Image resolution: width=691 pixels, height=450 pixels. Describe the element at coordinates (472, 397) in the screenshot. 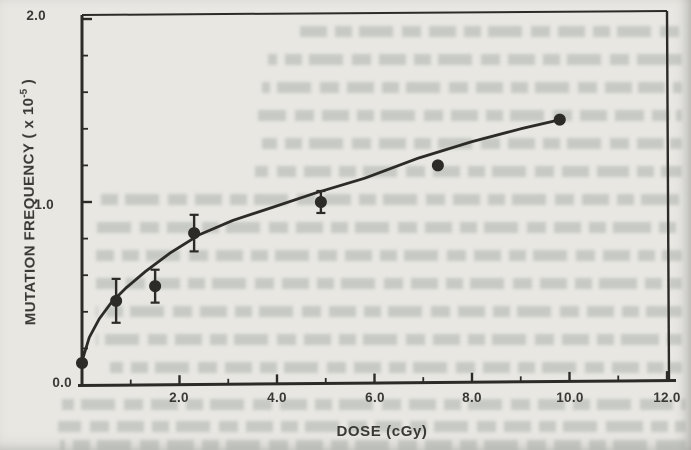

I see `x-tick-label-8: 8.0` at that location.